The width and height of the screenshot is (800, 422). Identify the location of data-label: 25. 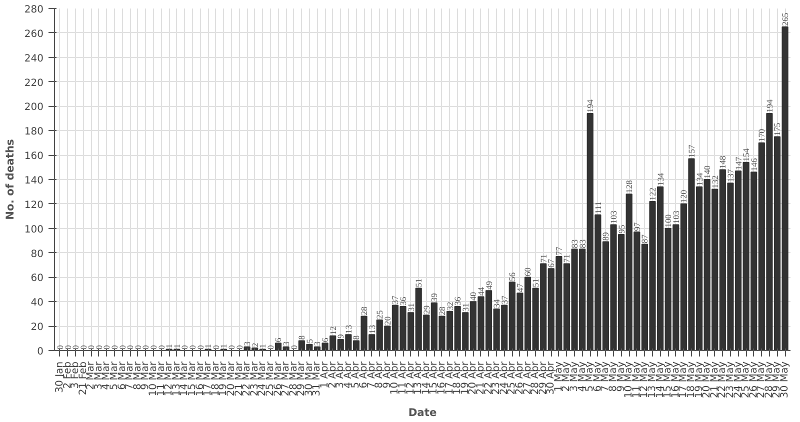
(379, 314).